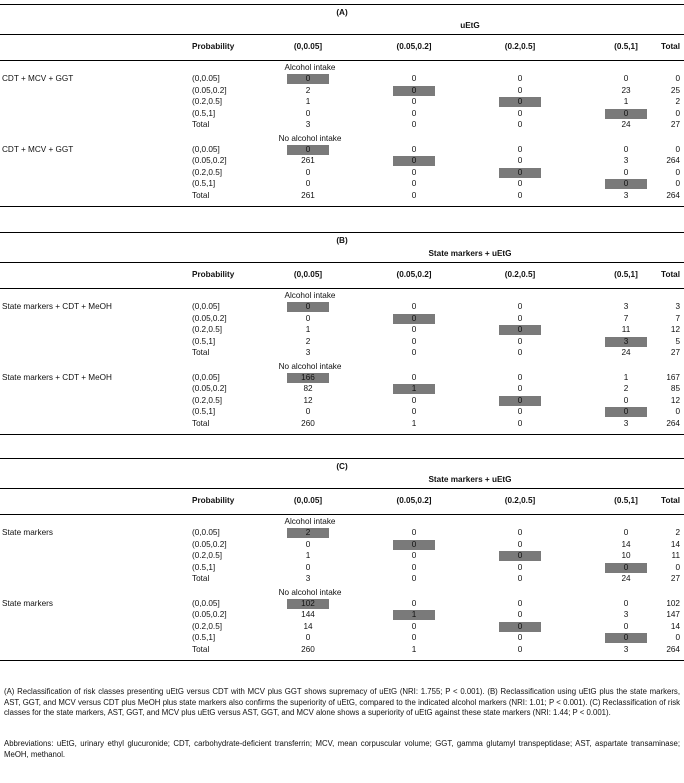  Describe the element at coordinates (673, 603) in the screenshot. I see `total-cell: 102` at that location.